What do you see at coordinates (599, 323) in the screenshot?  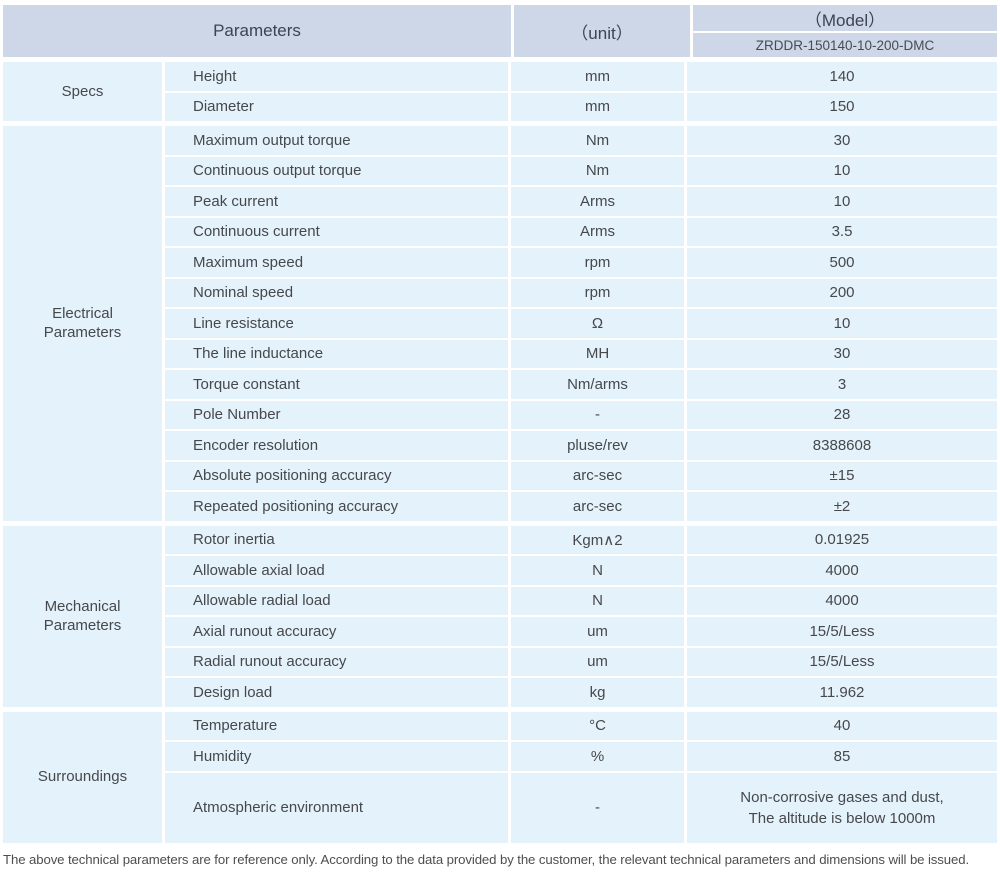 I see `unit-cell: Ω` at bounding box center [599, 323].